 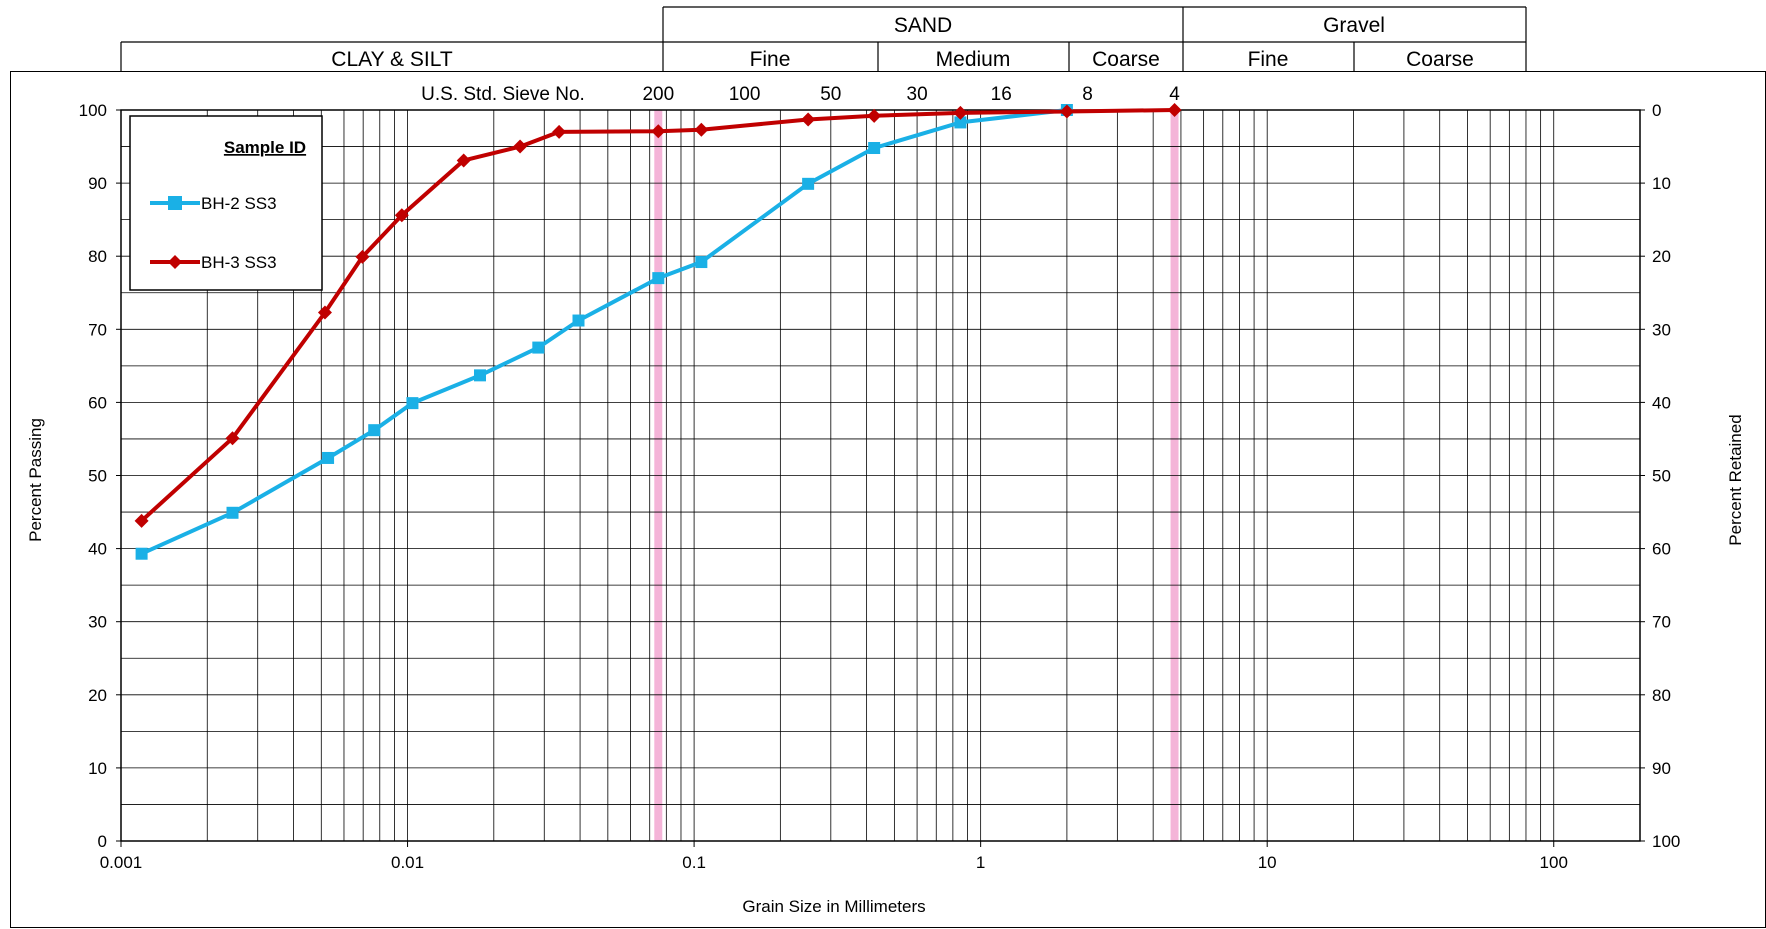 What do you see at coordinates (102, 841) in the screenshot?
I see `y-tick-label: 0` at bounding box center [102, 841].